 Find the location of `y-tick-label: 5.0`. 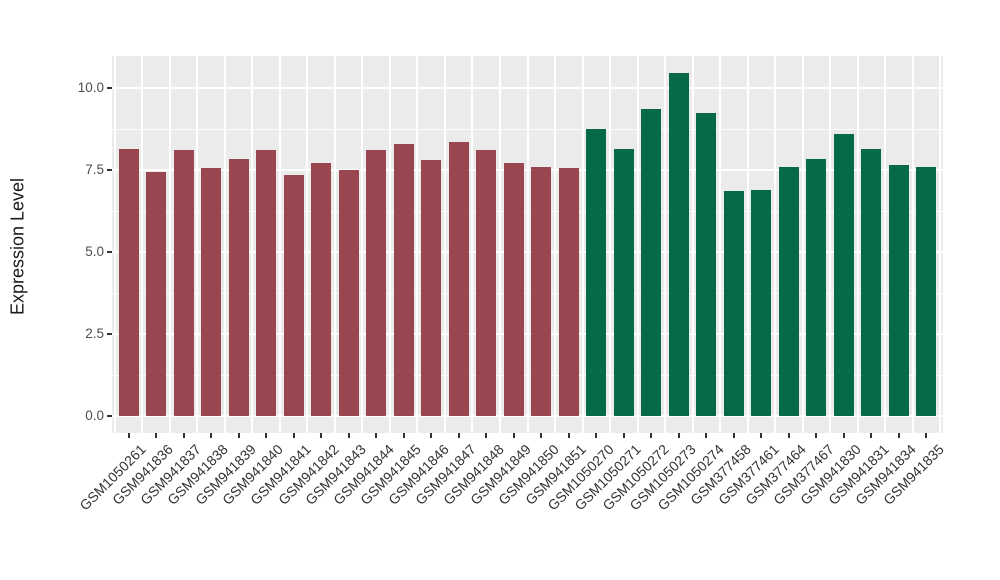

y-tick-label: 5.0 is located at coordinates (94, 251).